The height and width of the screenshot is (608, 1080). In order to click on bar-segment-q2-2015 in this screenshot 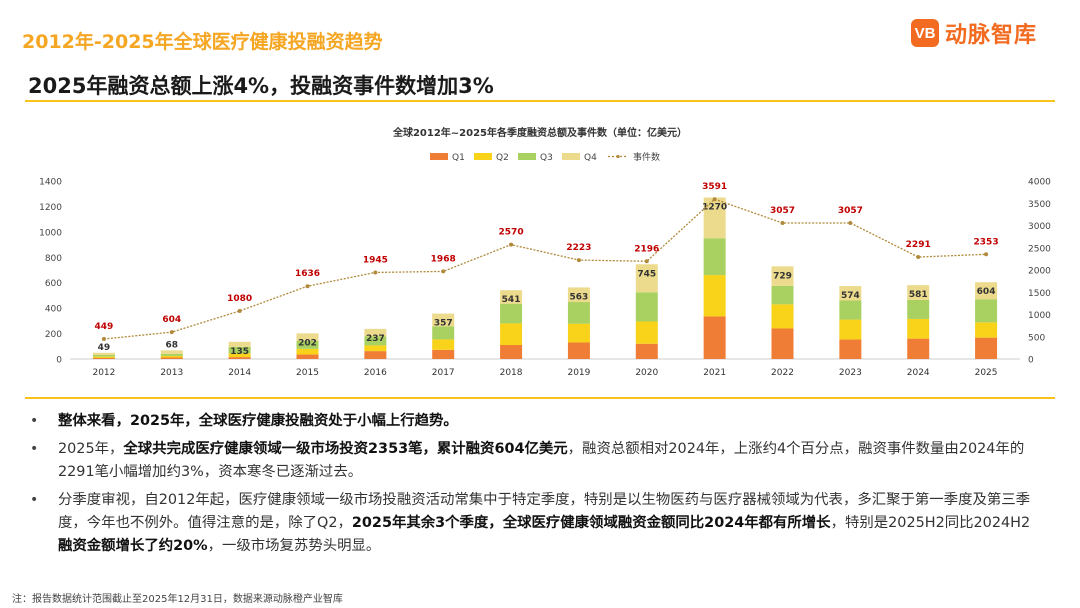, I will do `click(307, 351)`.